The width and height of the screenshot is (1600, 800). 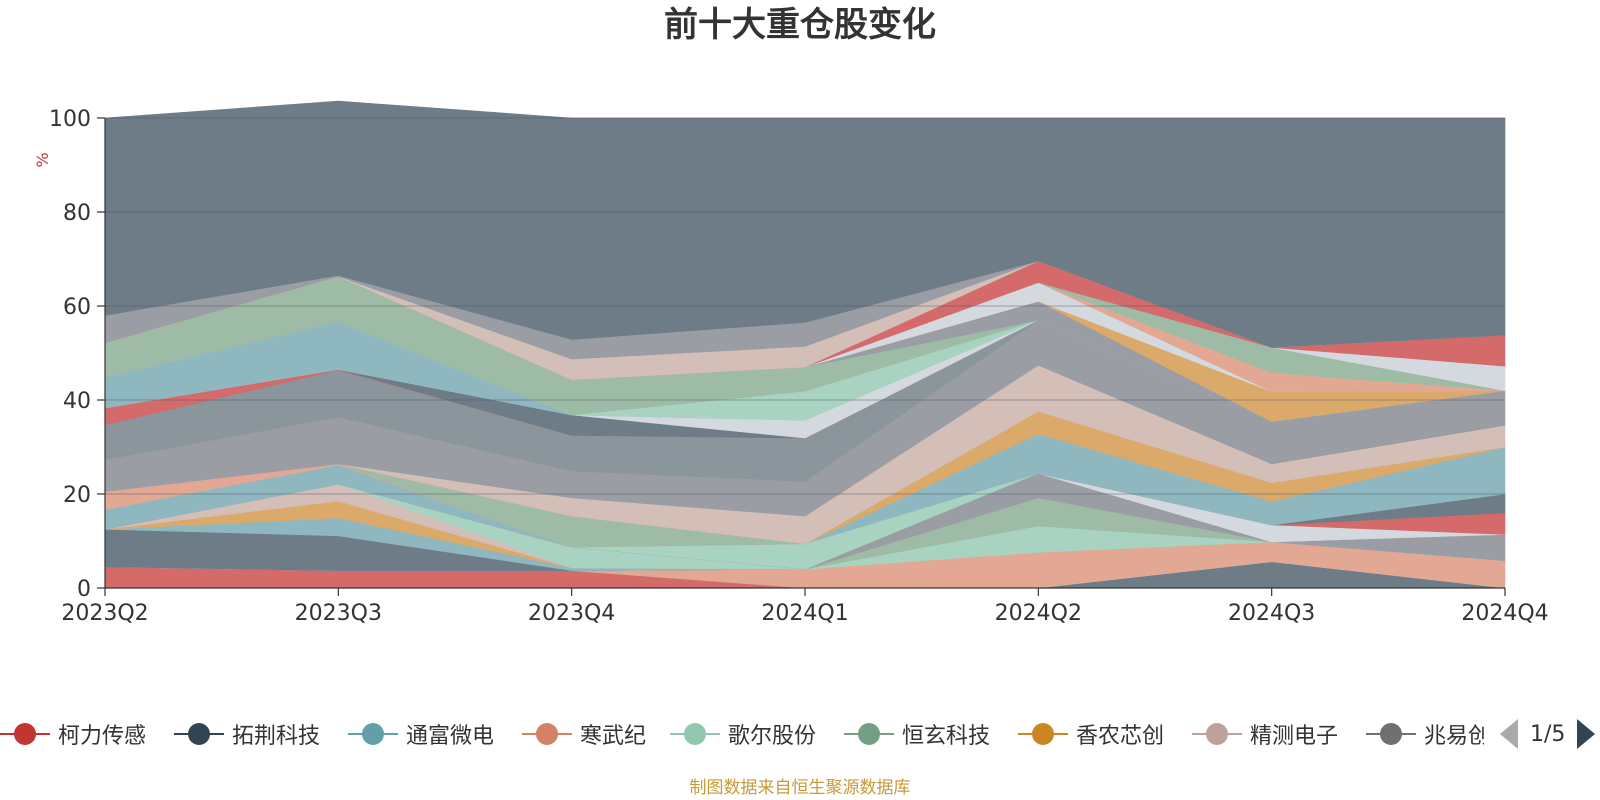 I want to click on y-tick-label: 40, so click(x=77, y=401).